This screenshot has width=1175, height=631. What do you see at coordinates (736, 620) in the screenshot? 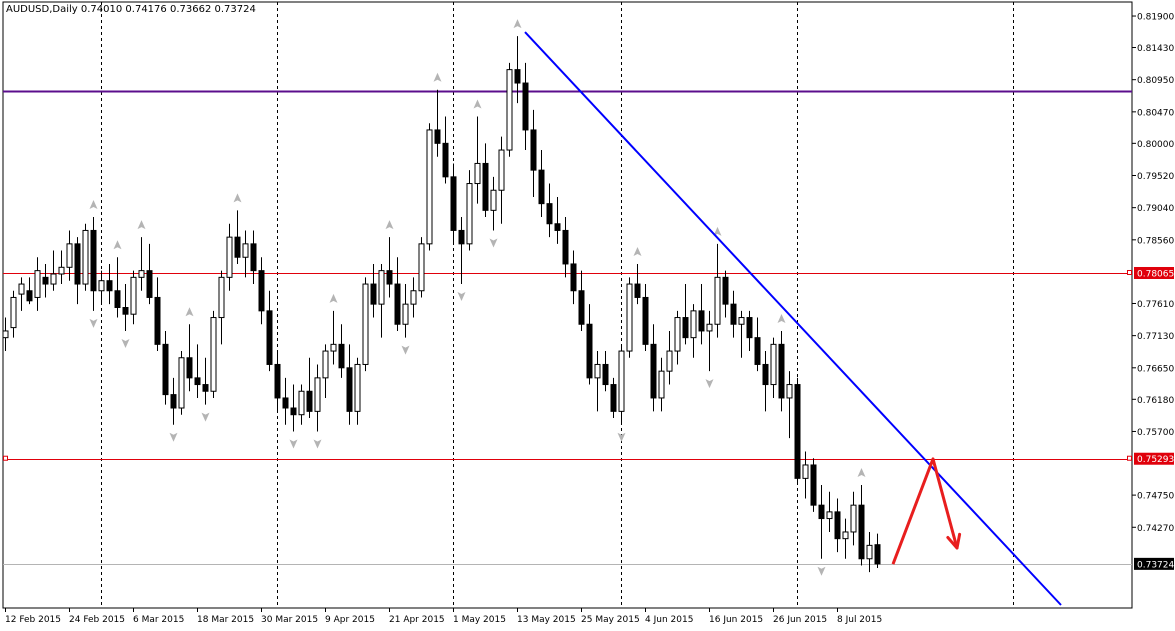
I see `x-tick-label: 16 Jun 2015` at bounding box center [736, 620].